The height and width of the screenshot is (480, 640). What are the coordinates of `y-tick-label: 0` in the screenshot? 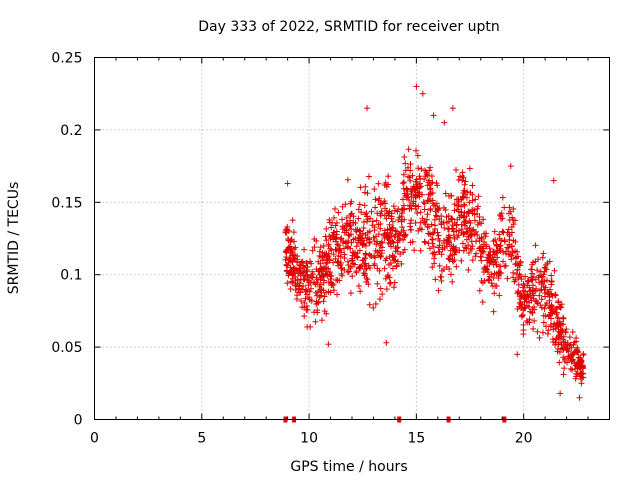 It's located at (78, 421).